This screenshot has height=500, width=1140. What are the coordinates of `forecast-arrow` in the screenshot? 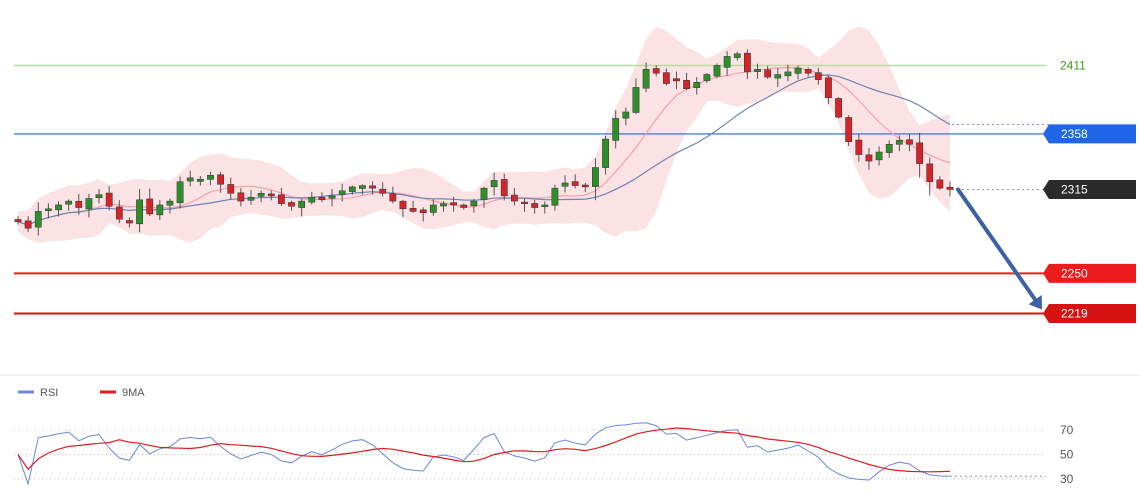 It's located at (999, 248).